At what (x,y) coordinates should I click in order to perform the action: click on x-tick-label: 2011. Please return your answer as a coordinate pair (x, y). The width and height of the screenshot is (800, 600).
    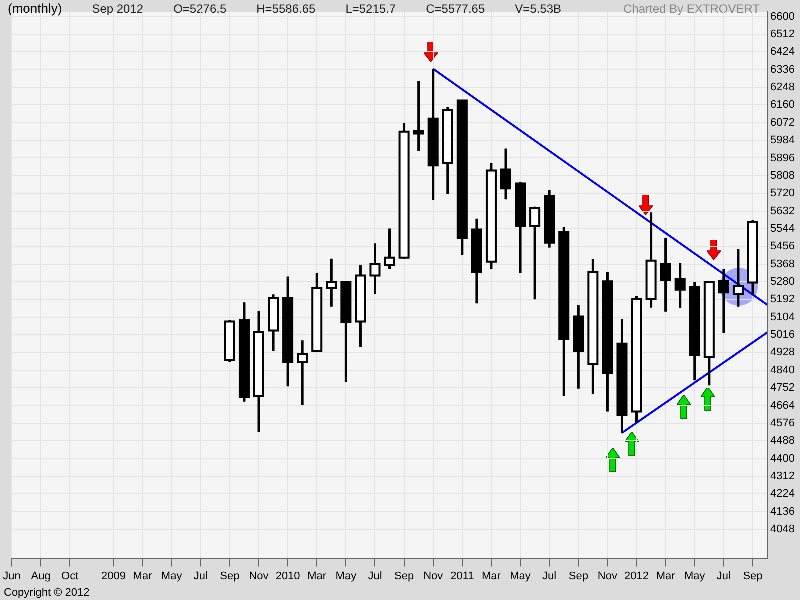
    Looking at the image, I should click on (462, 576).